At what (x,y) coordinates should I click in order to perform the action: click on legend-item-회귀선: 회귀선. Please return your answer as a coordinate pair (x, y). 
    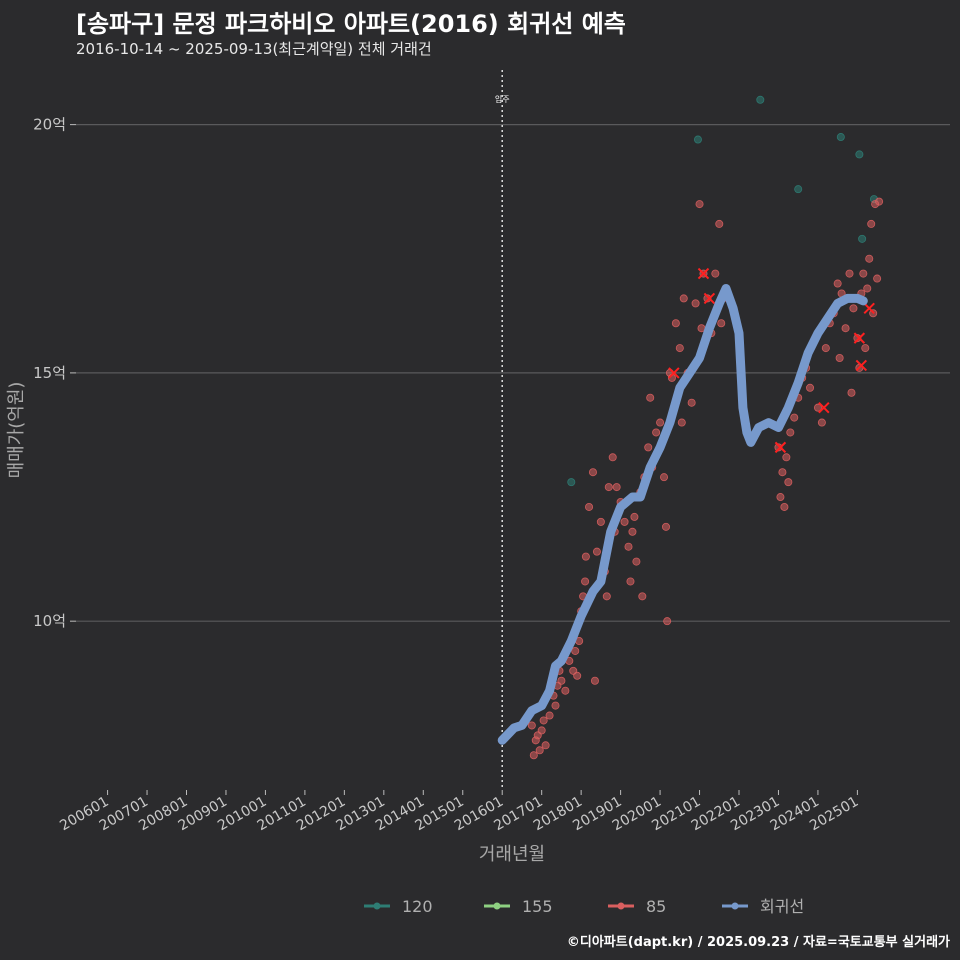
    Looking at the image, I should click on (763, 906).